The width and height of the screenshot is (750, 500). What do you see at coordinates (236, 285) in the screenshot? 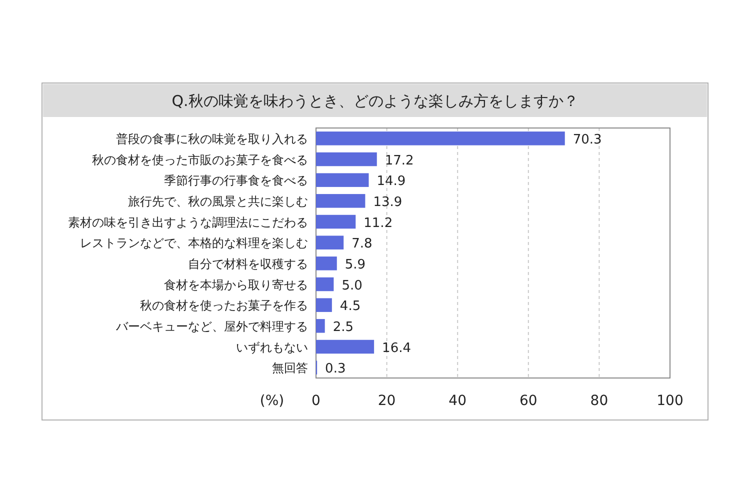
I see `y-tick-label: 食材を本場から取り寄せる` at bounding box center [236, 285].